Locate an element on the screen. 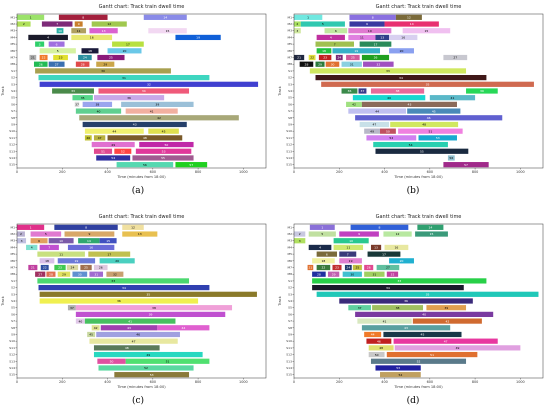 Image resolution: width=550 pixels, height=412 pixels. bar-label: 28 is located at coordinates (51, 274).